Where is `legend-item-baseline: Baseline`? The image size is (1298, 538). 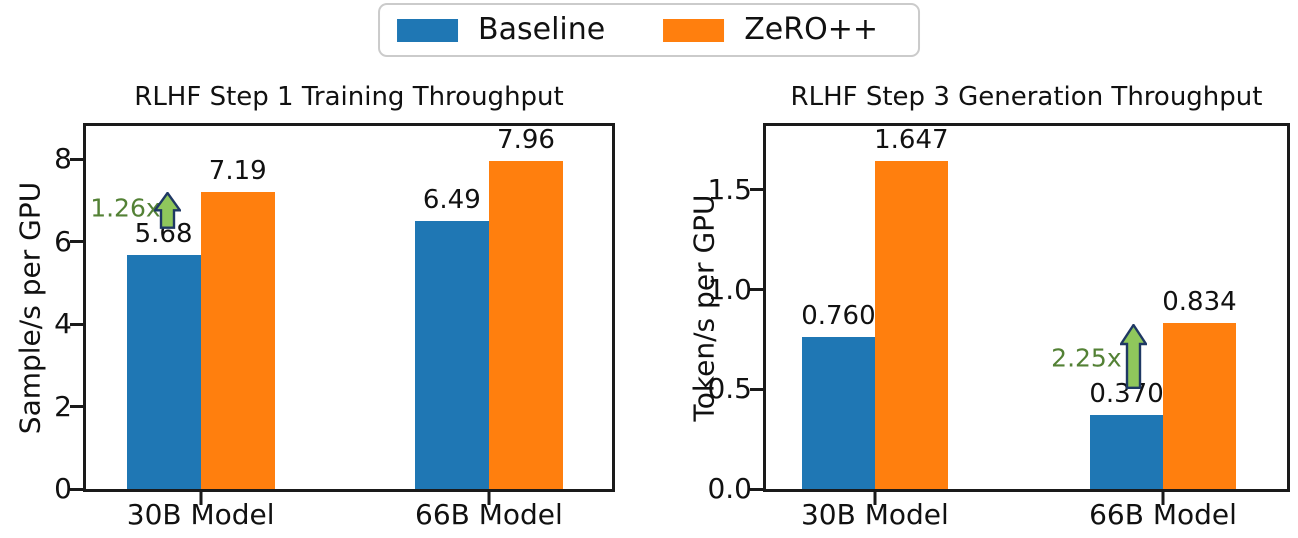 legend-item-baseline: Baseline is located at coordinates (501, 30).